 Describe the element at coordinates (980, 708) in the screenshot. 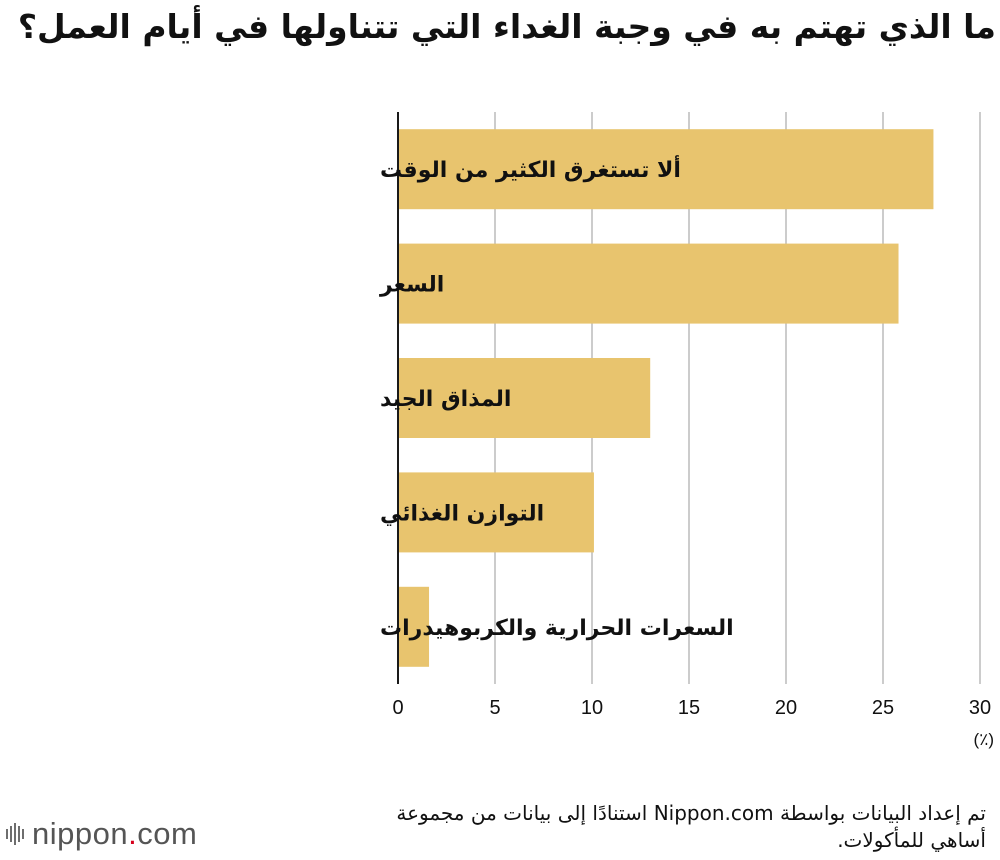

I see `x-tick-label: 30` at that location.